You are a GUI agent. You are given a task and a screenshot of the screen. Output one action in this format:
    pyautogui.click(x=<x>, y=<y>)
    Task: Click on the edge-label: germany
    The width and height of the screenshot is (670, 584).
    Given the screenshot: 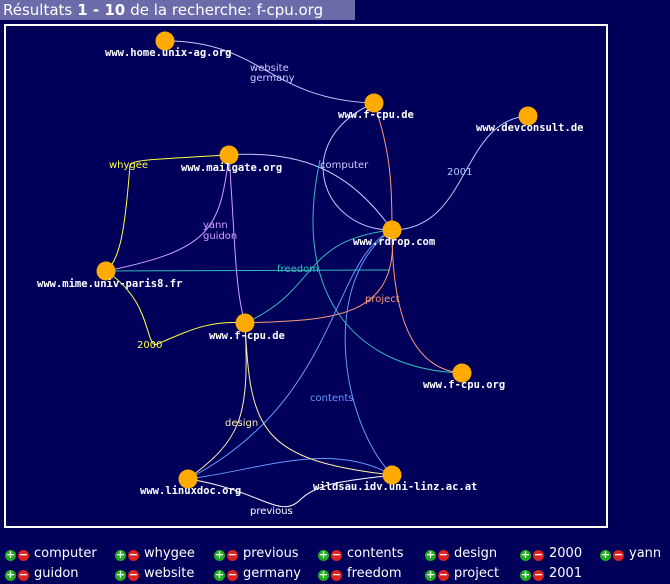 What is the action you would take?
    pyautogui.click(x=272, y=78)
    